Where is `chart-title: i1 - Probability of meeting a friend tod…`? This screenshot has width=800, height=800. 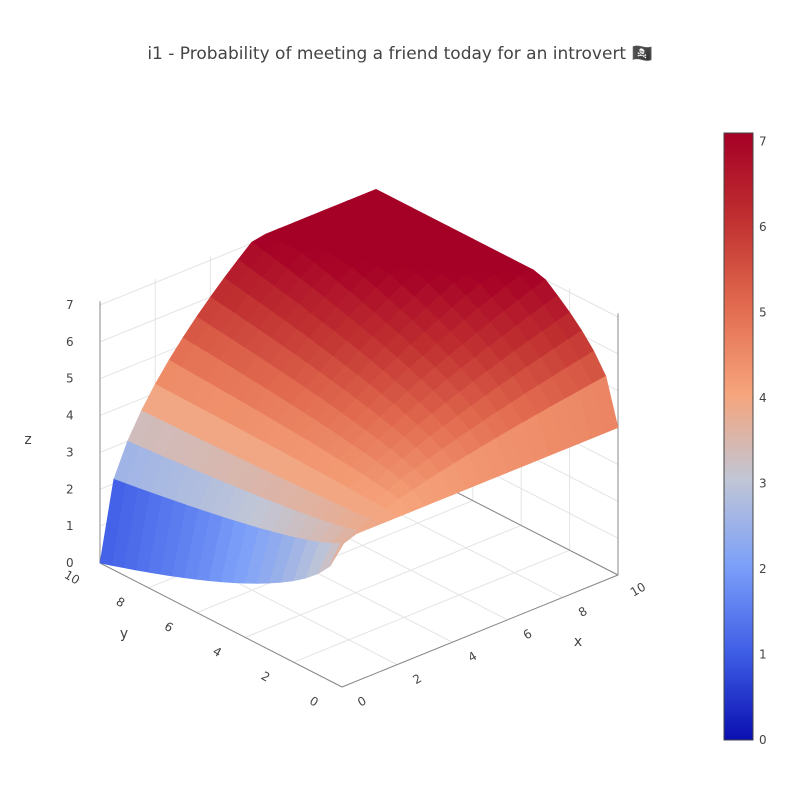
chart-title: i1 - Probability of meeting a friend tod… is located at coordinates (400, 54).